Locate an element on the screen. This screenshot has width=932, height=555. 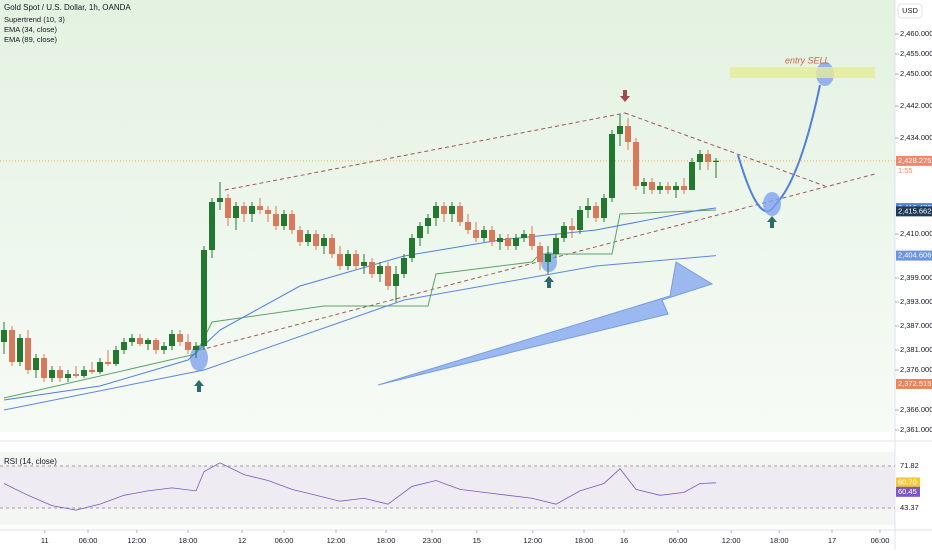
y-tick-label: 43.37 is located at coordinates (909, 507).